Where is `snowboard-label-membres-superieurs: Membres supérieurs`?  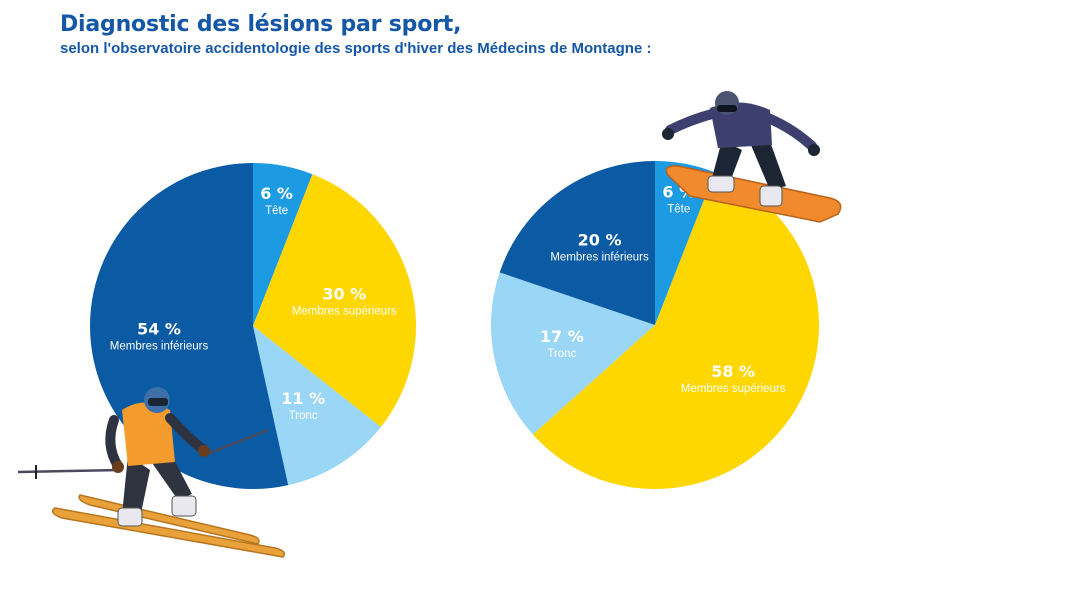 snowboard-label-membres-superieurs: Membres supérieurs is located at coordinates (733, 389).